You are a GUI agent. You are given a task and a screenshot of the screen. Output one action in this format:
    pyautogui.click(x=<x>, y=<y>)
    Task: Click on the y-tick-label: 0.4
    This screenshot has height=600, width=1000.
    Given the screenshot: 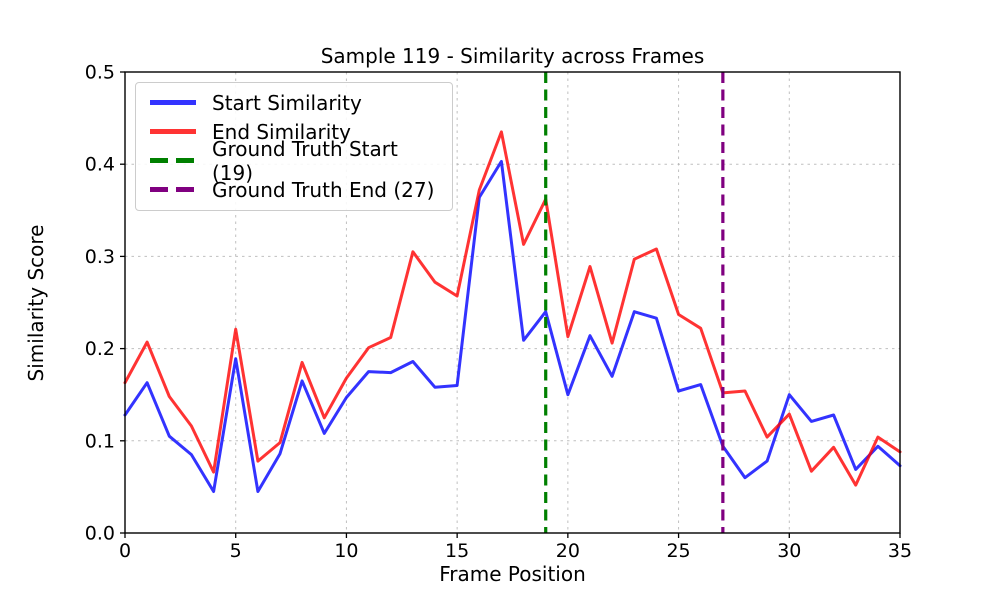 What is the action you would take?
    pyautogui.click(x=100, y=165)
    